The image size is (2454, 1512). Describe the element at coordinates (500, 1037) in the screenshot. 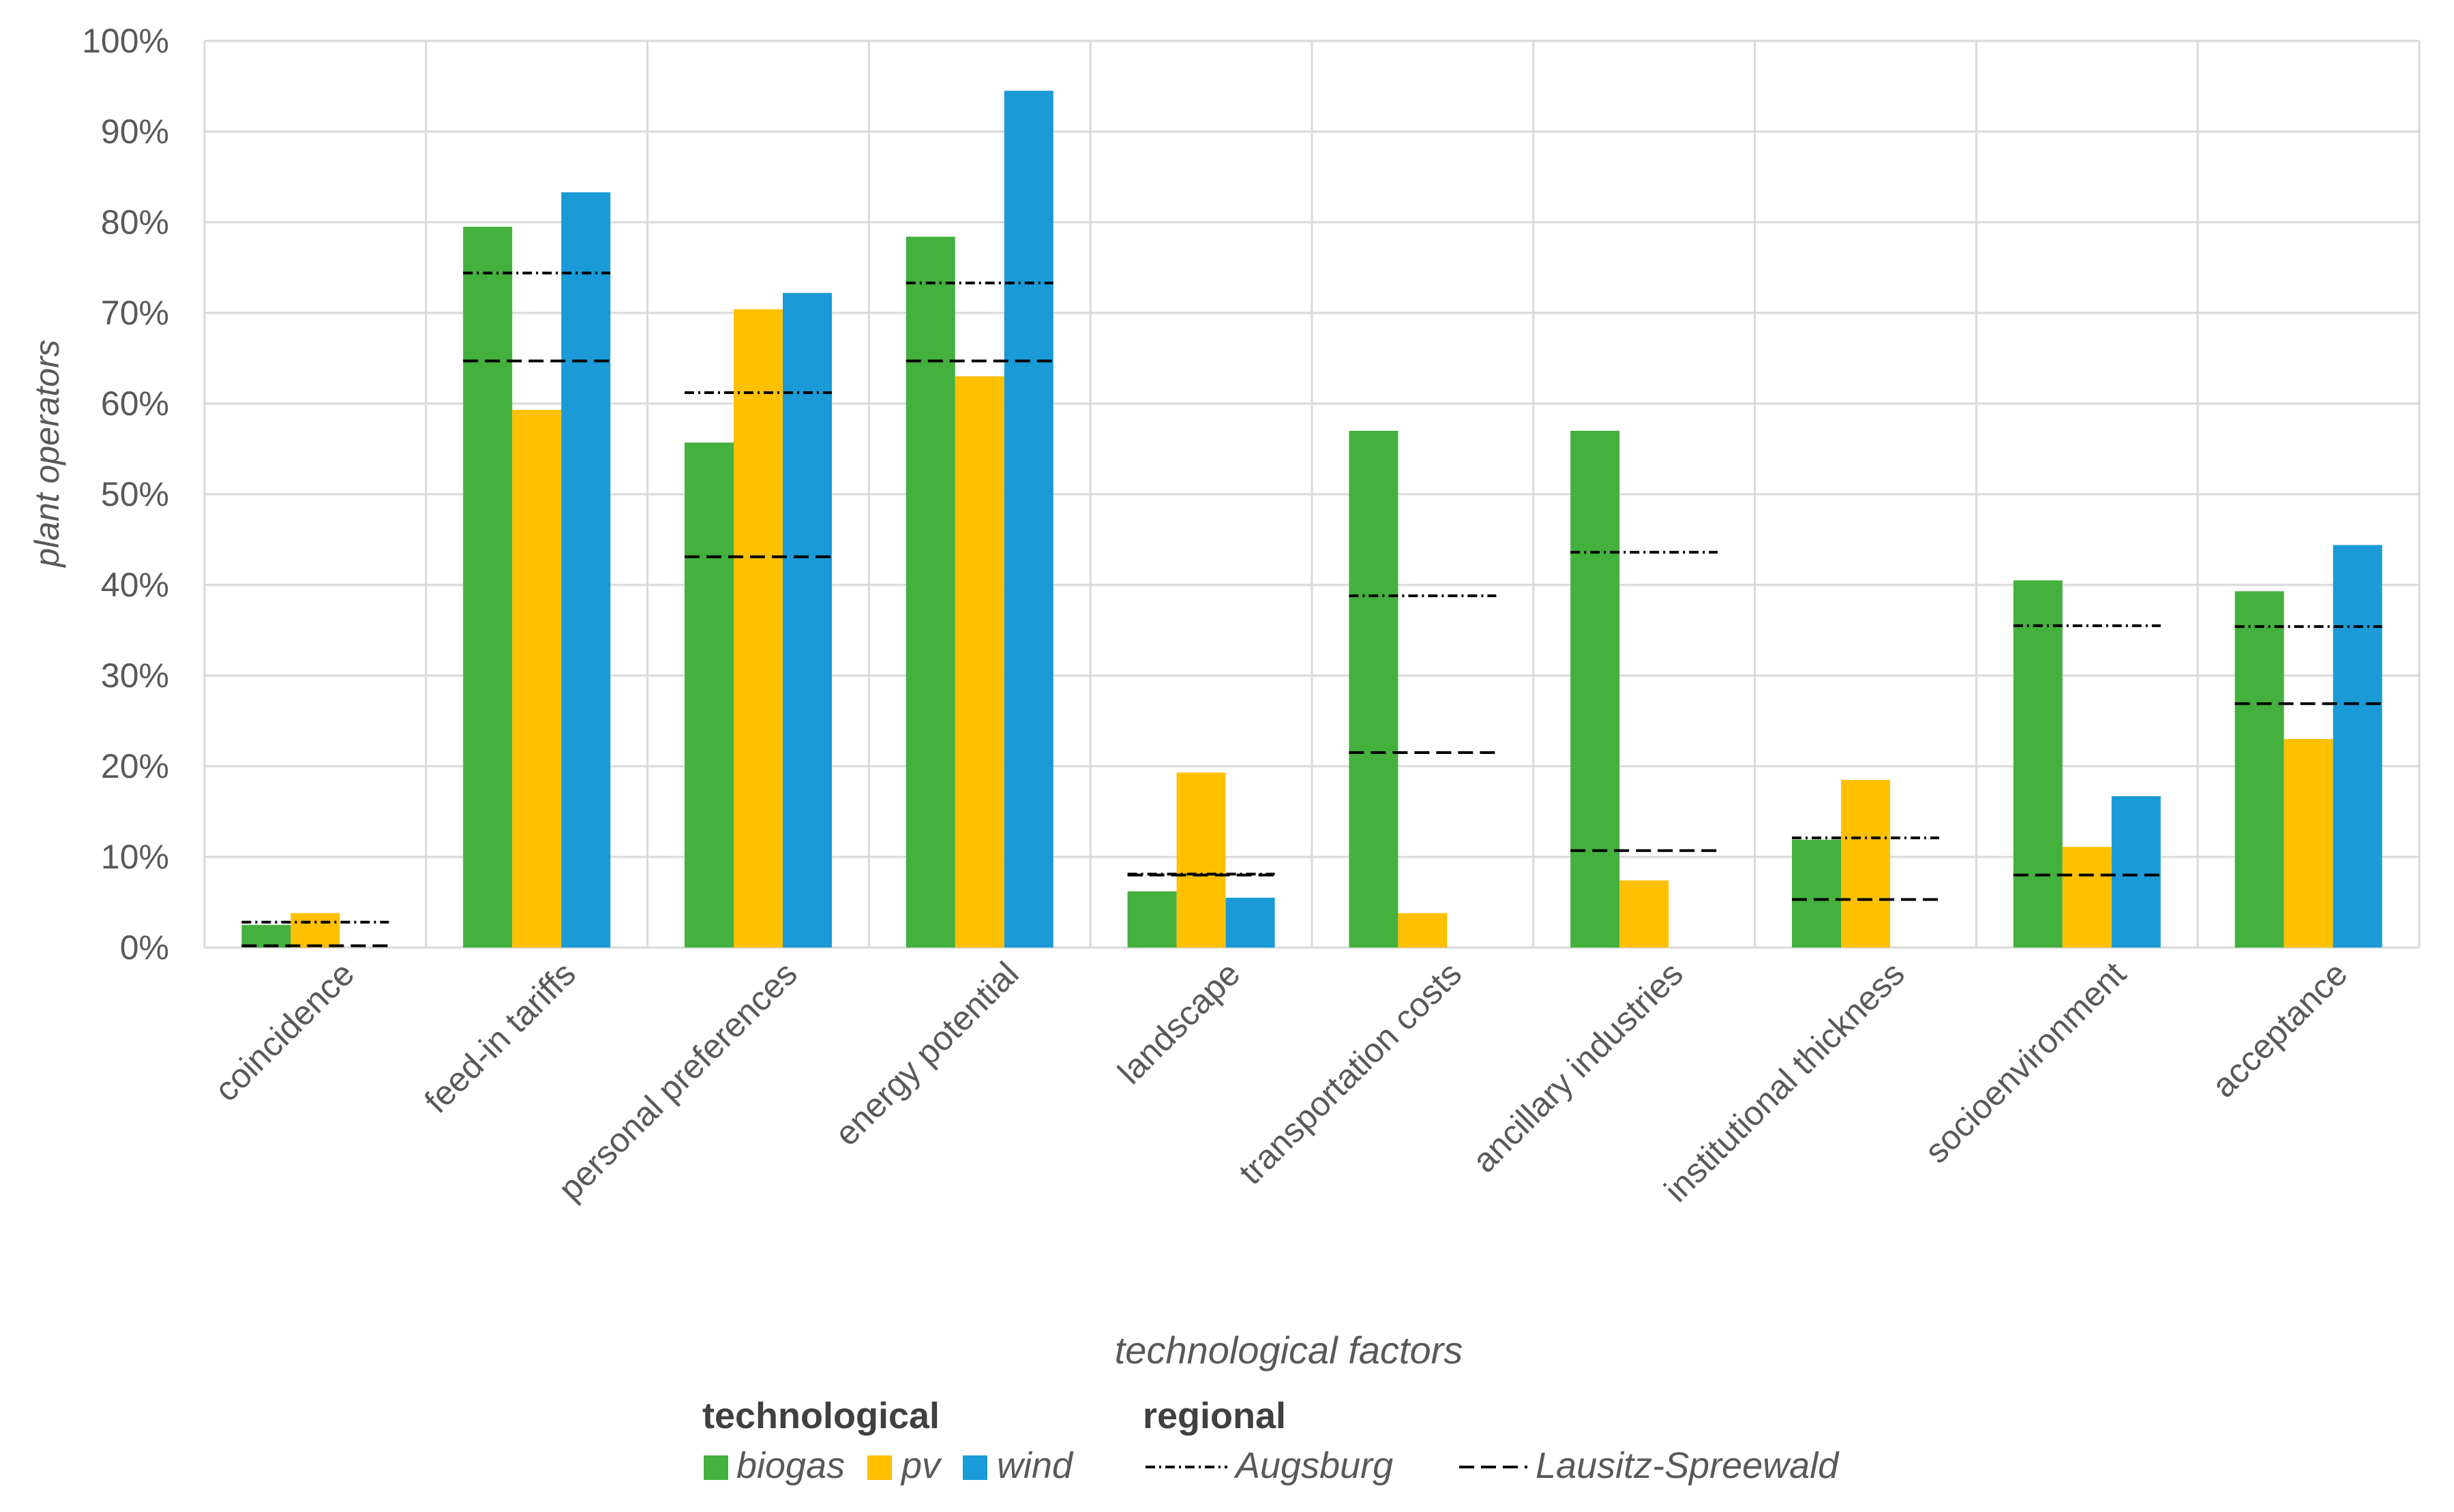

I see `x-tick-label: feed-in tariffs` at that location.